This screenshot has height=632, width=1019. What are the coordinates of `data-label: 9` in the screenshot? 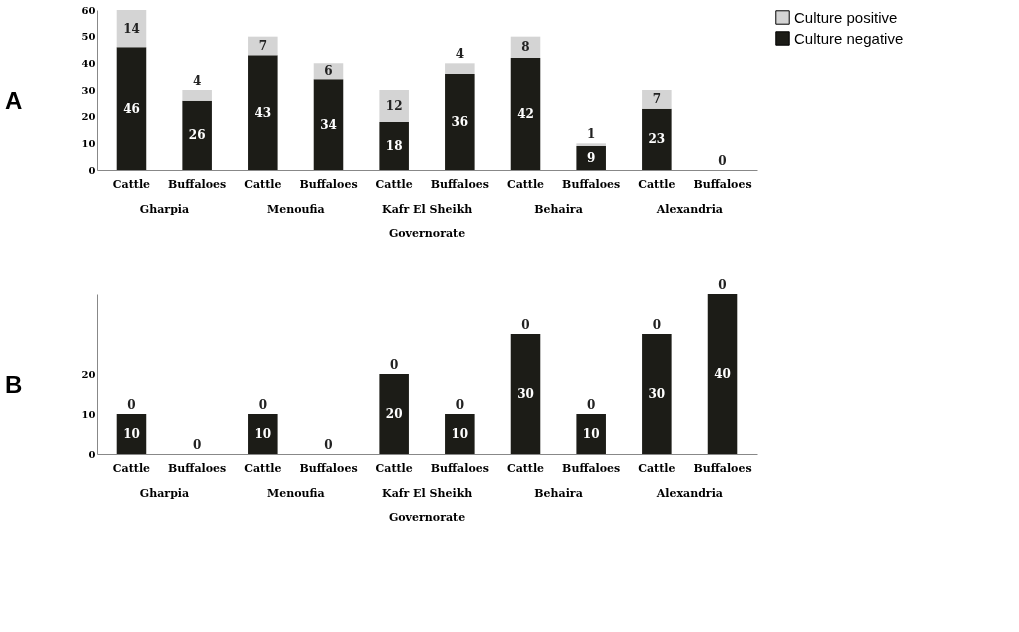 It's located at (591, 158).